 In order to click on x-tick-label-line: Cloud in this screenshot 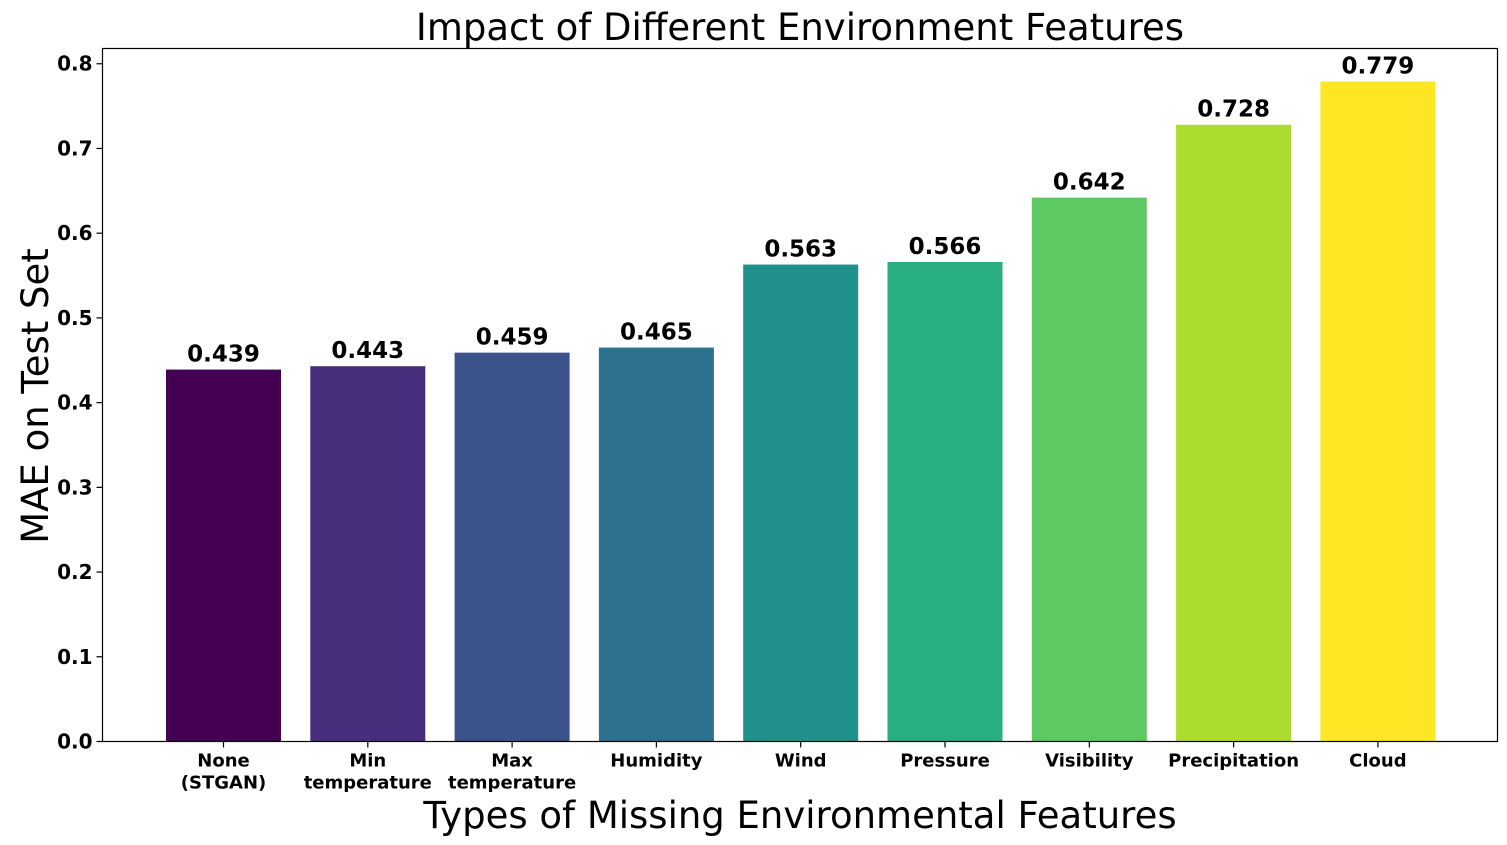, I will do `click(1377, 761)`.